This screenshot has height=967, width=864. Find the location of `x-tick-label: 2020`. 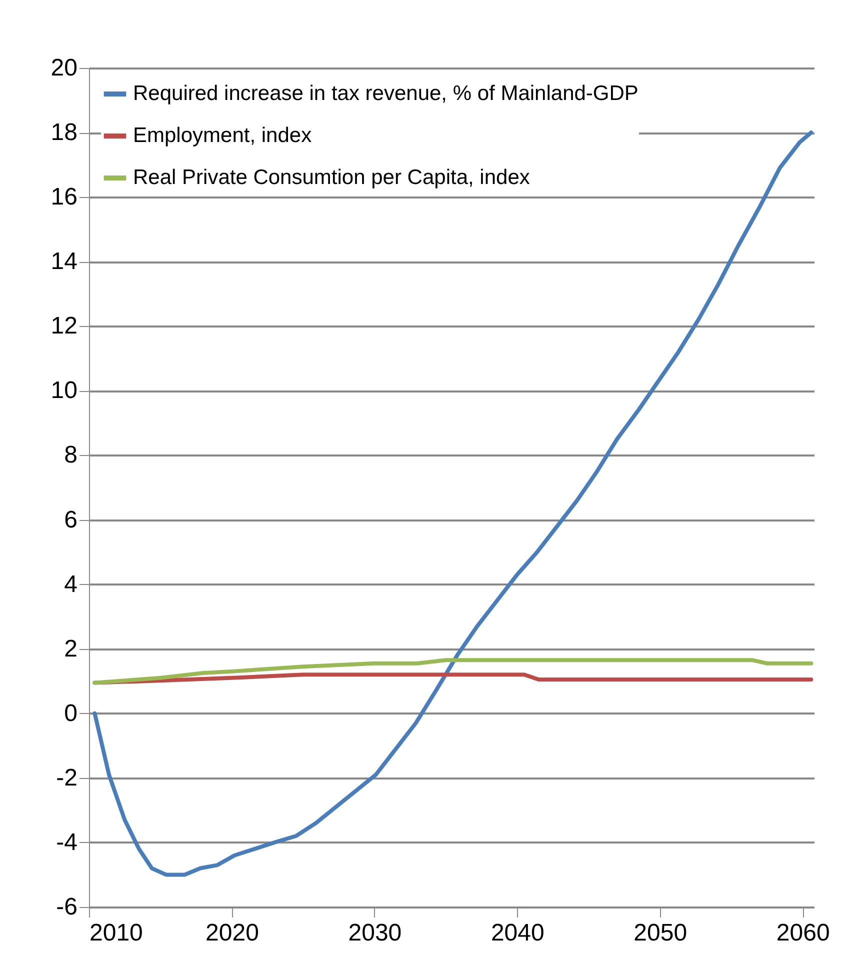

x-tick-label: 2020 is located at coordinates (232, 933).